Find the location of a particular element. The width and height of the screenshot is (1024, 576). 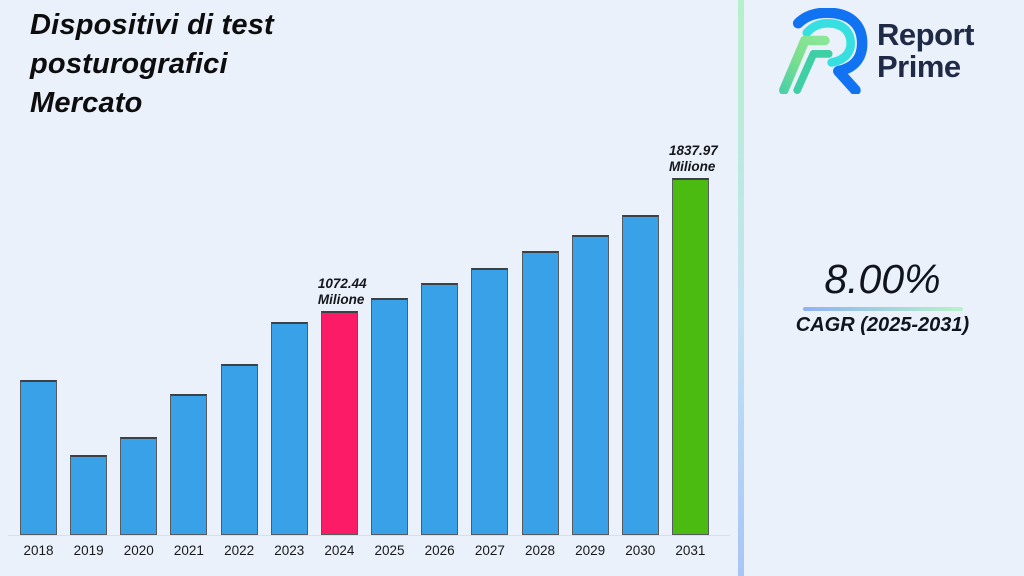

brand-wordmark: Report Prime is located at coordinates (925, 51).